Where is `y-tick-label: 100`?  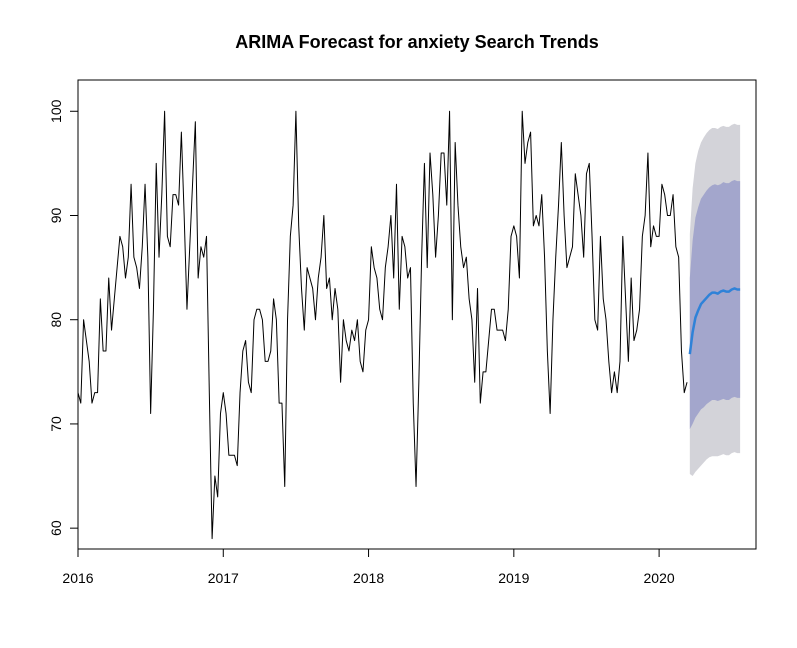
y-tick-label: 100 is located at coordinates (56, 111).